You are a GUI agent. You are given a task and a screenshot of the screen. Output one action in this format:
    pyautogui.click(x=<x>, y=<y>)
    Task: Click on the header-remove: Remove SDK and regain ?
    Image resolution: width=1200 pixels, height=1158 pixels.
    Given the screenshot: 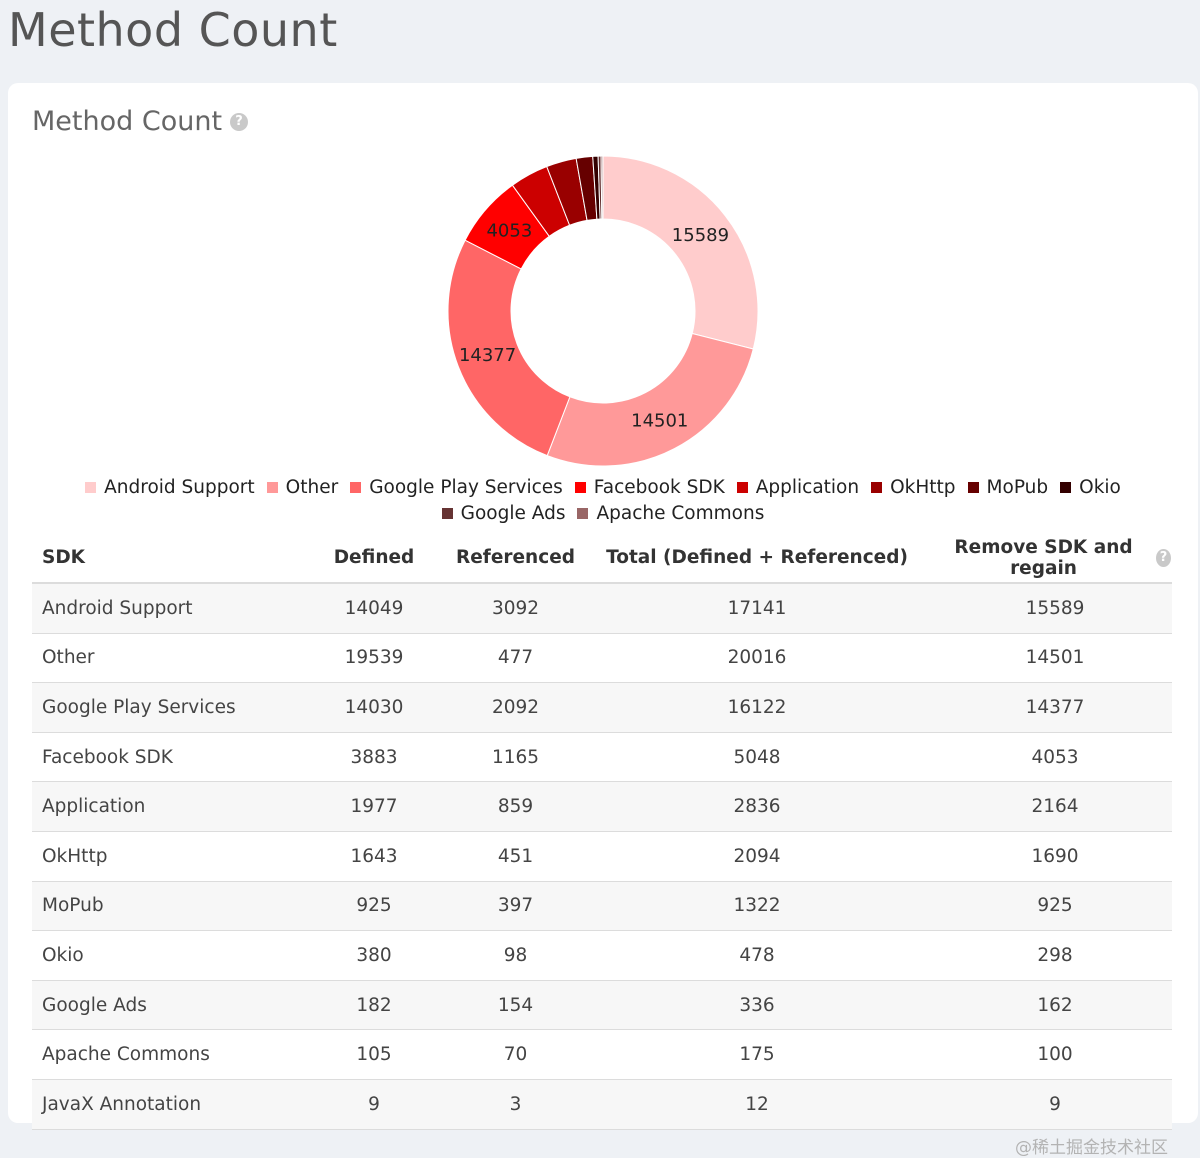 What is the action you would take?
    pyautogui.click(x=1055, y=558)
    